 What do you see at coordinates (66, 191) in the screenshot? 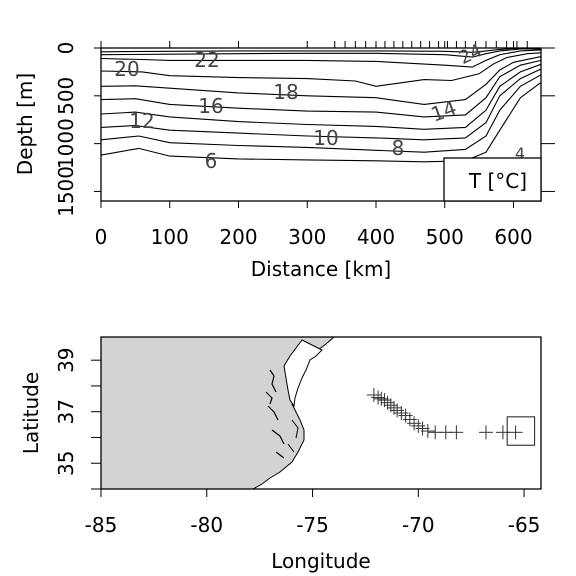
I see `y-tick-label: 1500` at bounding box center [66, 191].